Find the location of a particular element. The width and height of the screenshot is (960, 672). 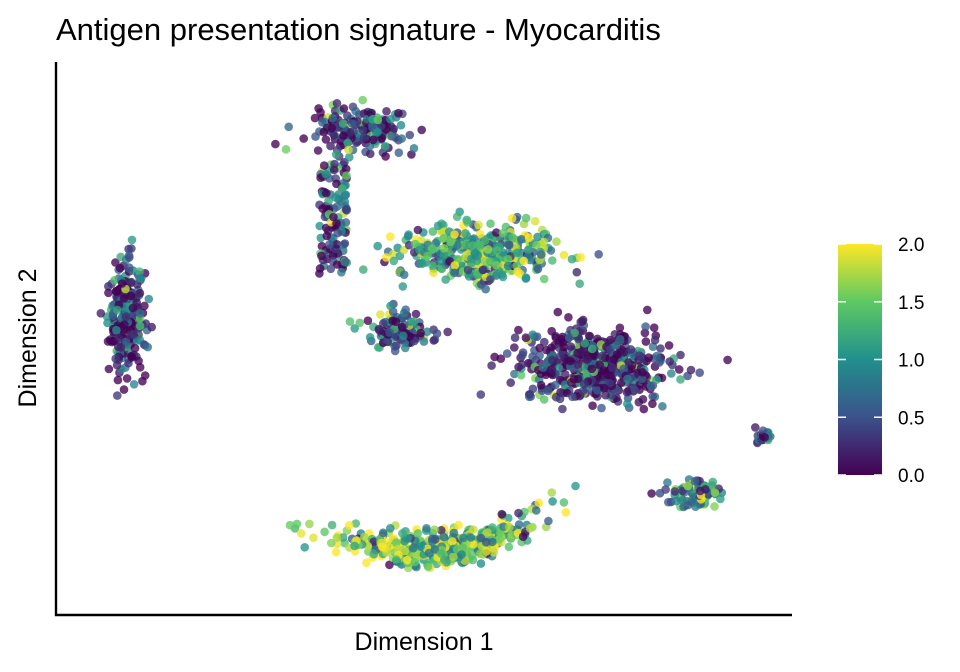

colorbar-tick-label: 1.5 is located at coordinates (911, 303).